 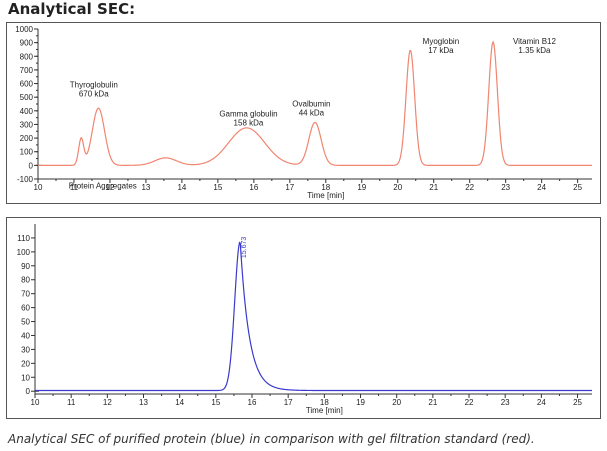 I want to click on y-tick-label: 800, so click(x=27, y=56).